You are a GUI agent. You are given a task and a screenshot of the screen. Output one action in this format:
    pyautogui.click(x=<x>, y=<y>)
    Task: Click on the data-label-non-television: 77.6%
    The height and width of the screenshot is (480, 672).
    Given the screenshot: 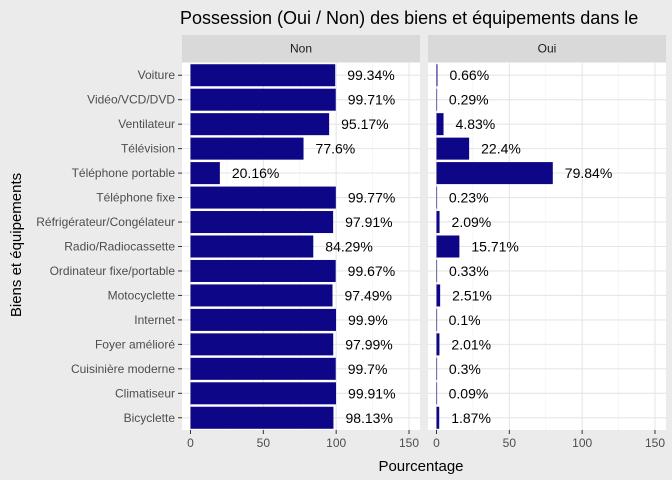 What is the action you would take?
    pyautogui.click(x=336, y=149)
    